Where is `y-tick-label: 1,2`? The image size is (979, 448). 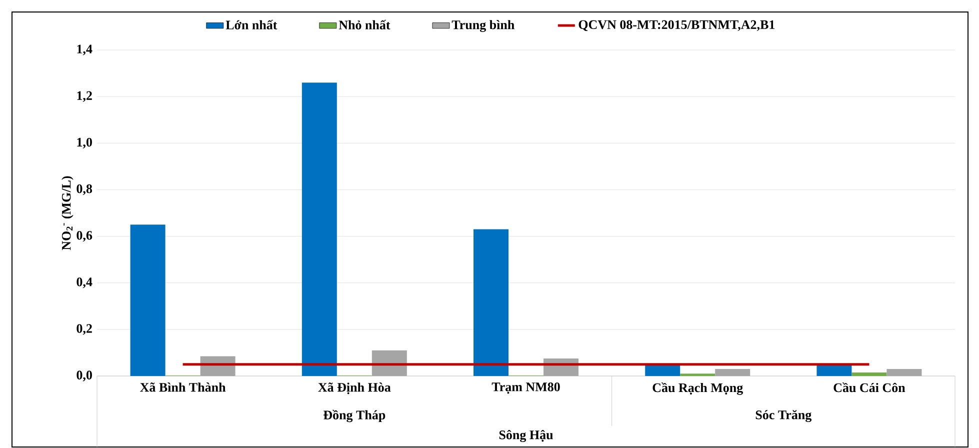 y-tick-label: 1,2 is located at coordinates (84, 96).